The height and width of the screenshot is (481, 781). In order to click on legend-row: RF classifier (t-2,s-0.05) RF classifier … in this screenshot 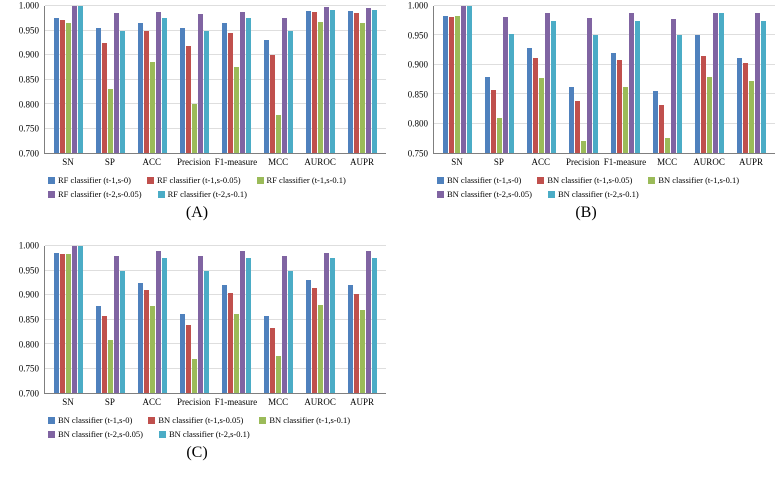, I will do `click(217, 194)`.